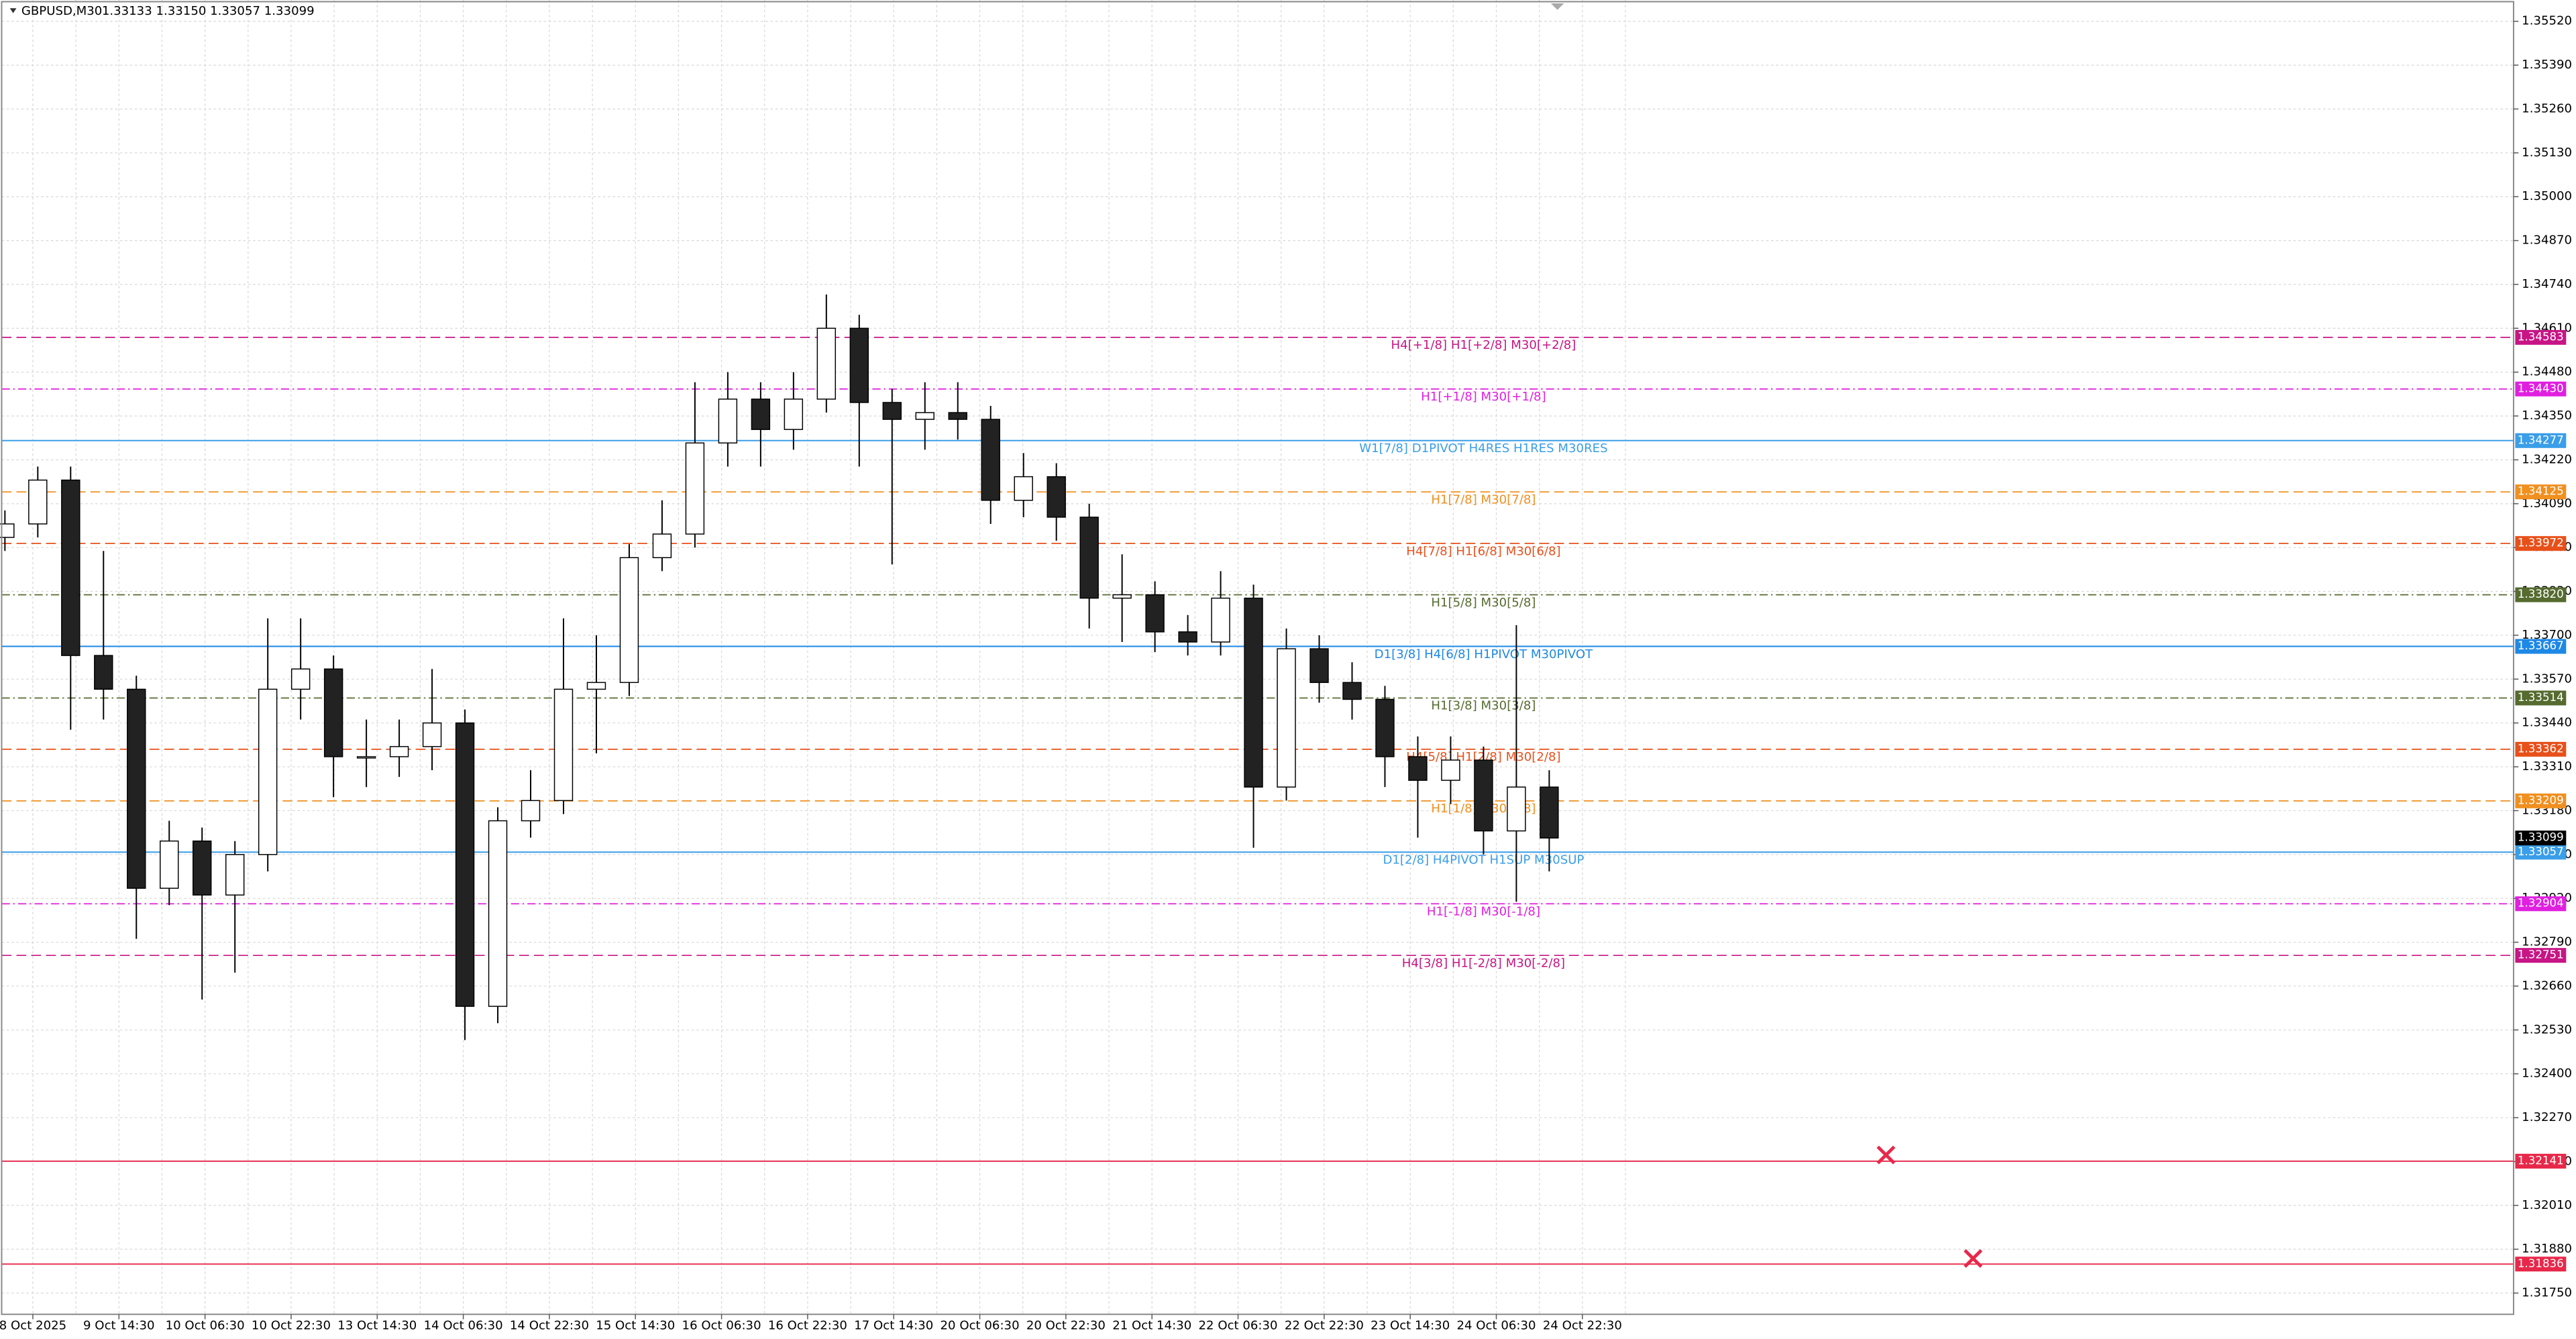  What do you see at coordinates (2547, 942) in the screenshot?
I see `y-tick-label: 1.32790` at bounding box center [2547, 942].